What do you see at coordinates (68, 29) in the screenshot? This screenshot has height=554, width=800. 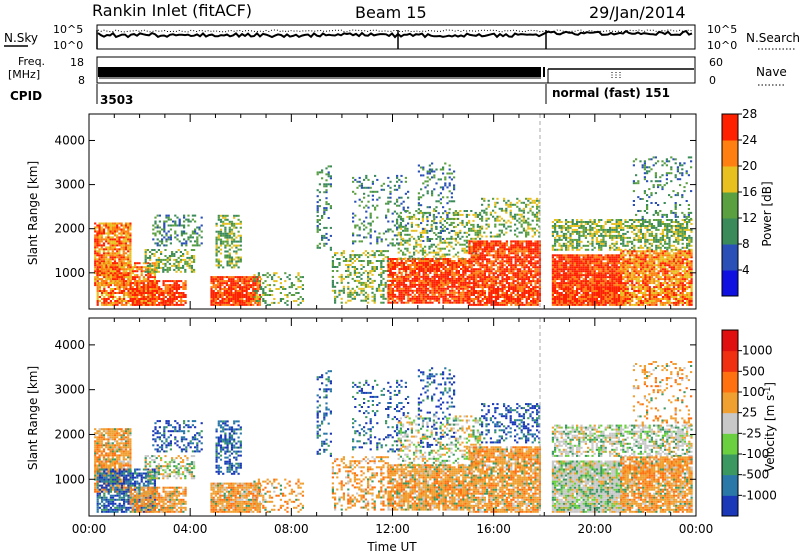 I see `noise-left-tick-top: 10^5` at bounding box center [68, 29].